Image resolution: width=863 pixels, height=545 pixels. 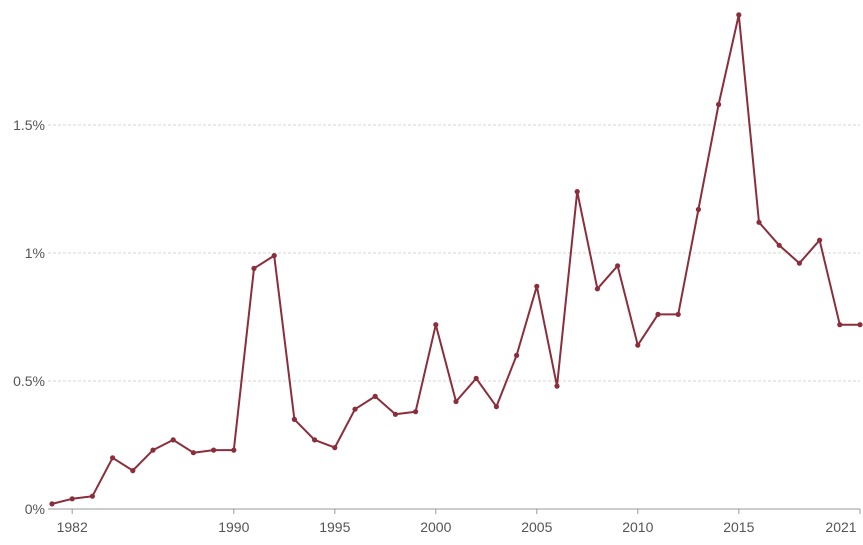 What do you see at coordinates (454, 511) in the screenshot?
I see `axes` at bounding box center [454, 511].